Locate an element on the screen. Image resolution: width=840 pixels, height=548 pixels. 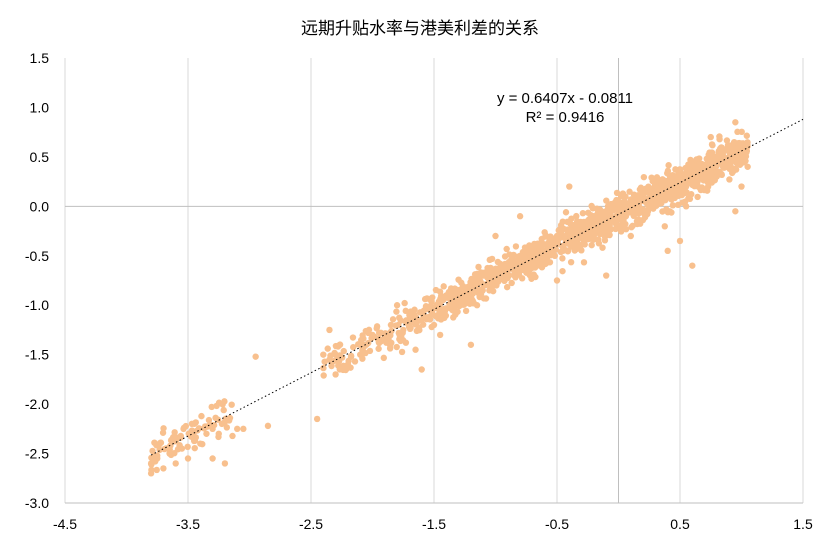
x-tick-label: -3.5 is located at coordinates (188, 524).